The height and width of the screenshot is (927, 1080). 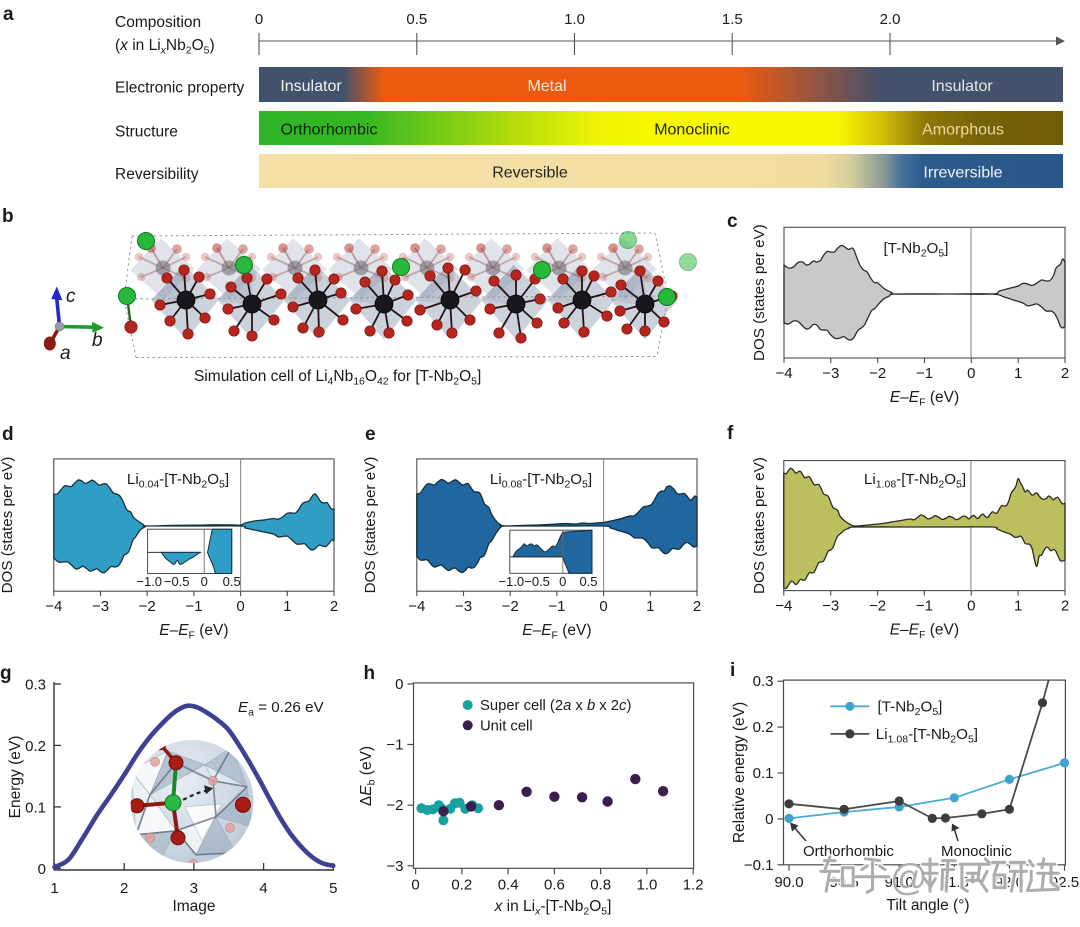 What do you see at coordinates (963, 130) in the screenshot?
I see `svg-text: Amorphous` at bounding box center [963, 130].